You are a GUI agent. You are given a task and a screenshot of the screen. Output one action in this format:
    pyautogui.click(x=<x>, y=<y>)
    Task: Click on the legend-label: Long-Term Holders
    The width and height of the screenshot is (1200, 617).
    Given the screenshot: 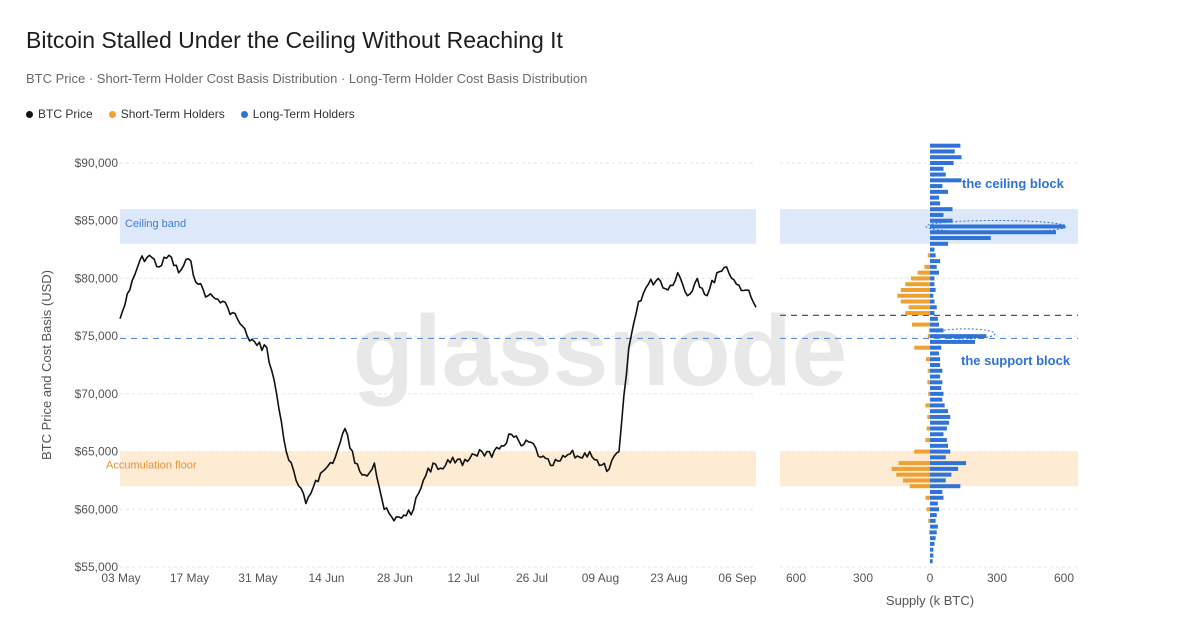 What is the action you would take?
    pyautogui.click(x=303, y=114)
    